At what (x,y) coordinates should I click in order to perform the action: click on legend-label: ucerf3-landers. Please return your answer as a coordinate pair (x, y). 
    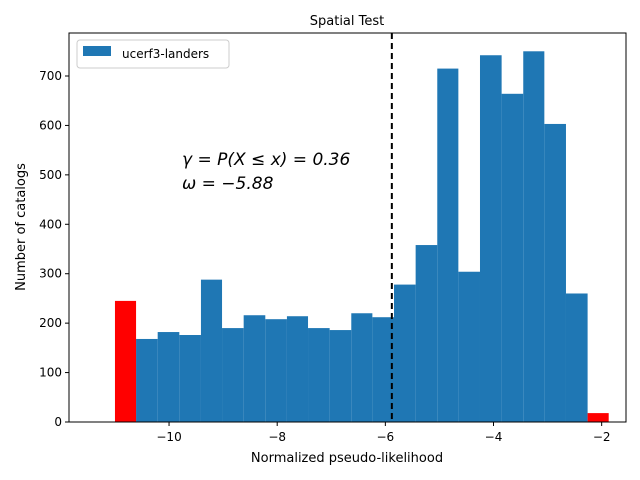
    Looking at the image, I should click on (165, 54).